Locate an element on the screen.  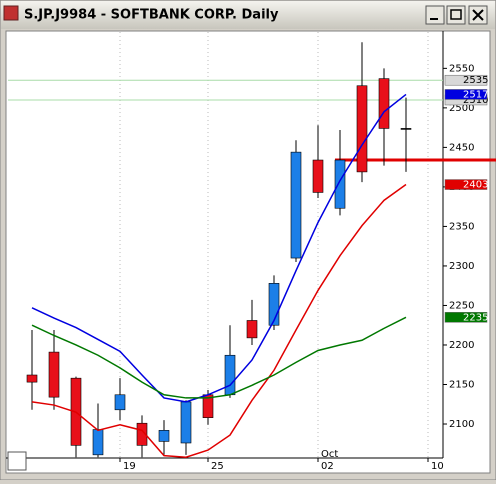
x-tick-label: 10 is located at coordinates (437, 466).